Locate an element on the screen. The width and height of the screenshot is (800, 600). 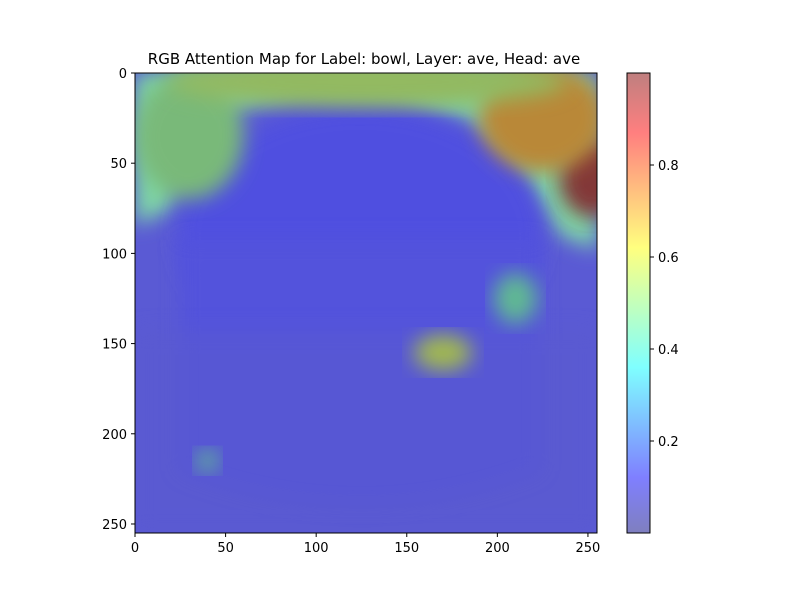
x-tick-label: 200 is located at coordinates (497, 548).